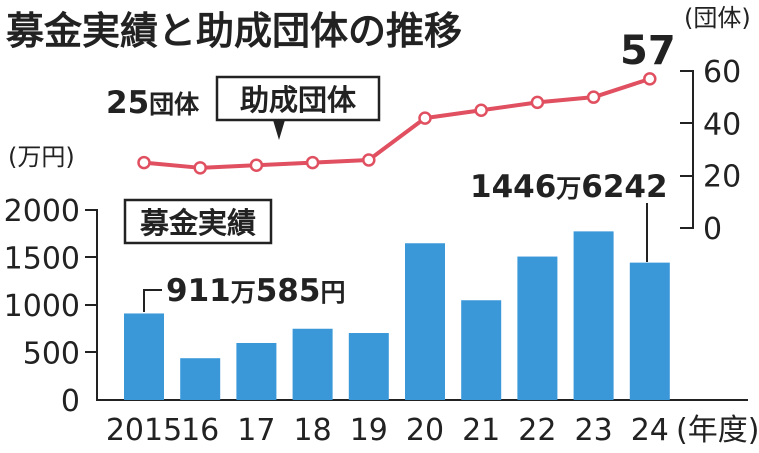  I want to click on bar-series-label-box, so click(198, 221).